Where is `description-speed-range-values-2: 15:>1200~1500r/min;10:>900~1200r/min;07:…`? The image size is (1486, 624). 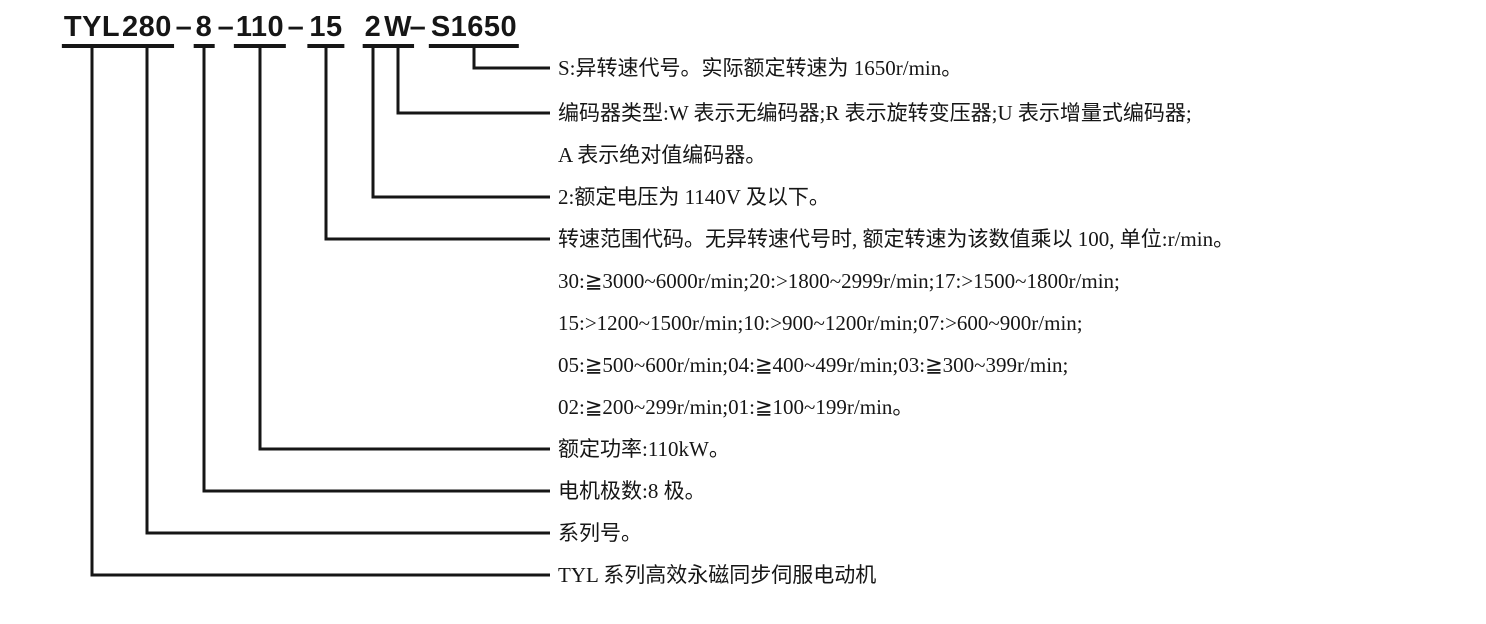
description-speed-range-values-2: 15:>1200~1500r/min;10:>900~1200r/min;07:… is located at coordinates (820, 323).